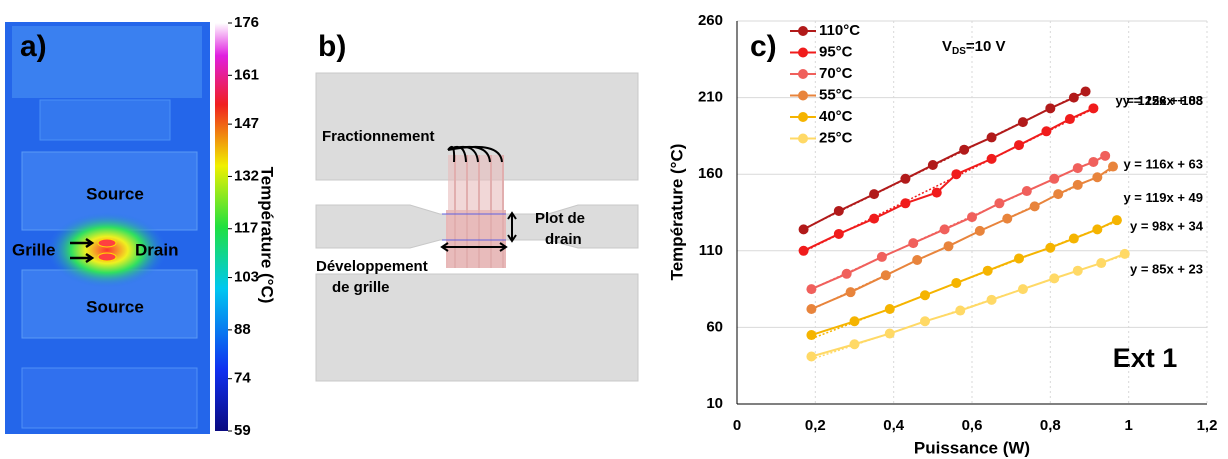 The image size is (1228, 459). I want to click on diagram-label: de grille, so click(361, 287).